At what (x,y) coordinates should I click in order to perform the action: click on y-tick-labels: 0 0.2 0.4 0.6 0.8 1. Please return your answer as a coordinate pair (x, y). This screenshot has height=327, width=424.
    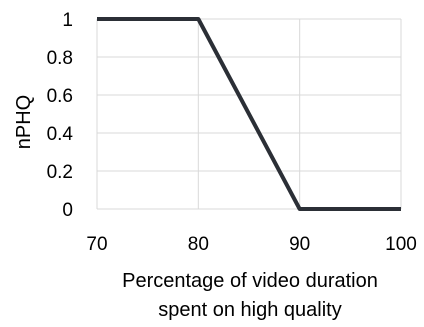
    Looking at the image, I should click on (60, 115).